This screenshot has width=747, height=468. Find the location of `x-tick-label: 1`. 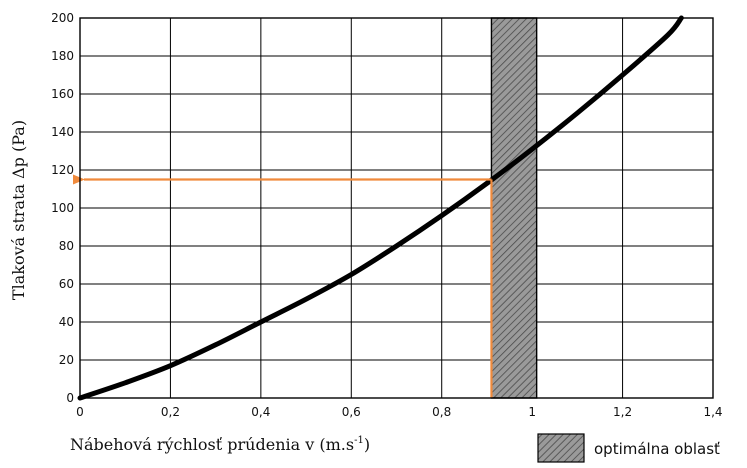

x-tick-label: 1 is located at coordinates (532, 412).